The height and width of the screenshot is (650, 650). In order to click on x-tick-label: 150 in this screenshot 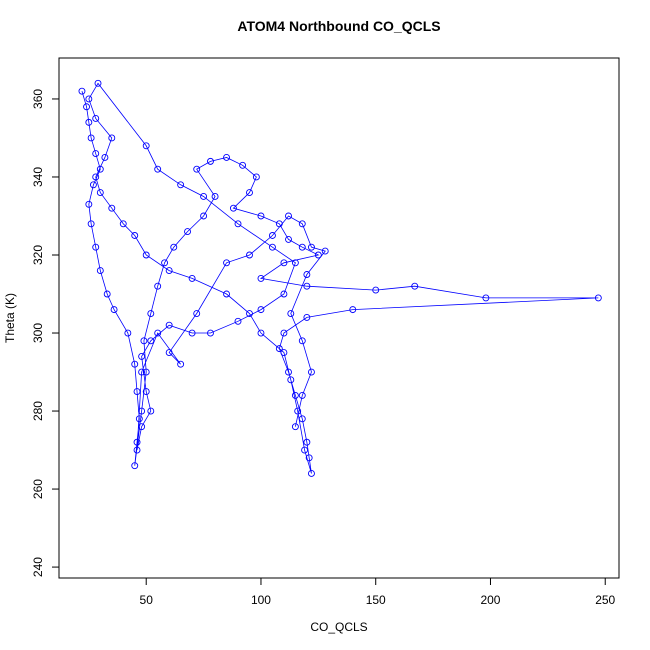, I will do `click(376, 600)`.